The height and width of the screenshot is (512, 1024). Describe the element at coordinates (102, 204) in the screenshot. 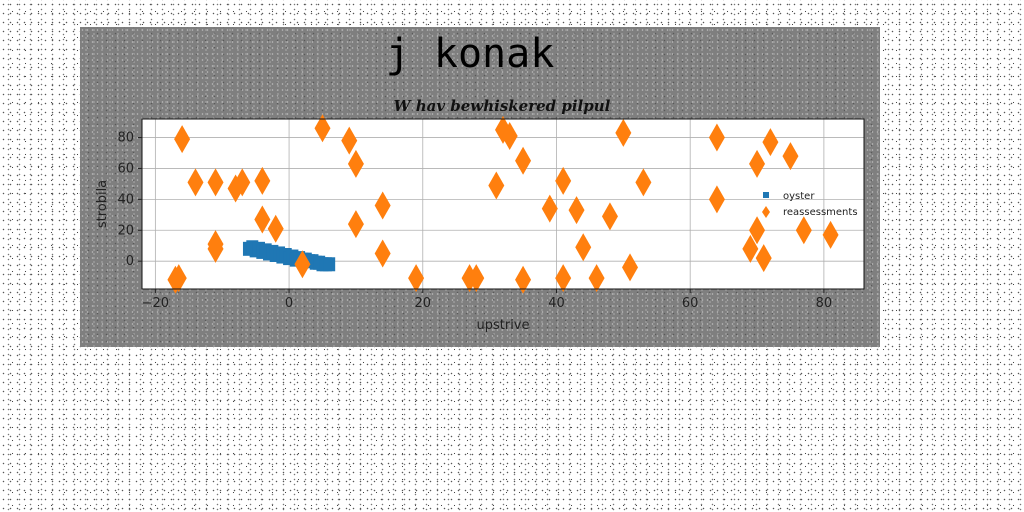

I see `y-axis-label: strobila` at that location.